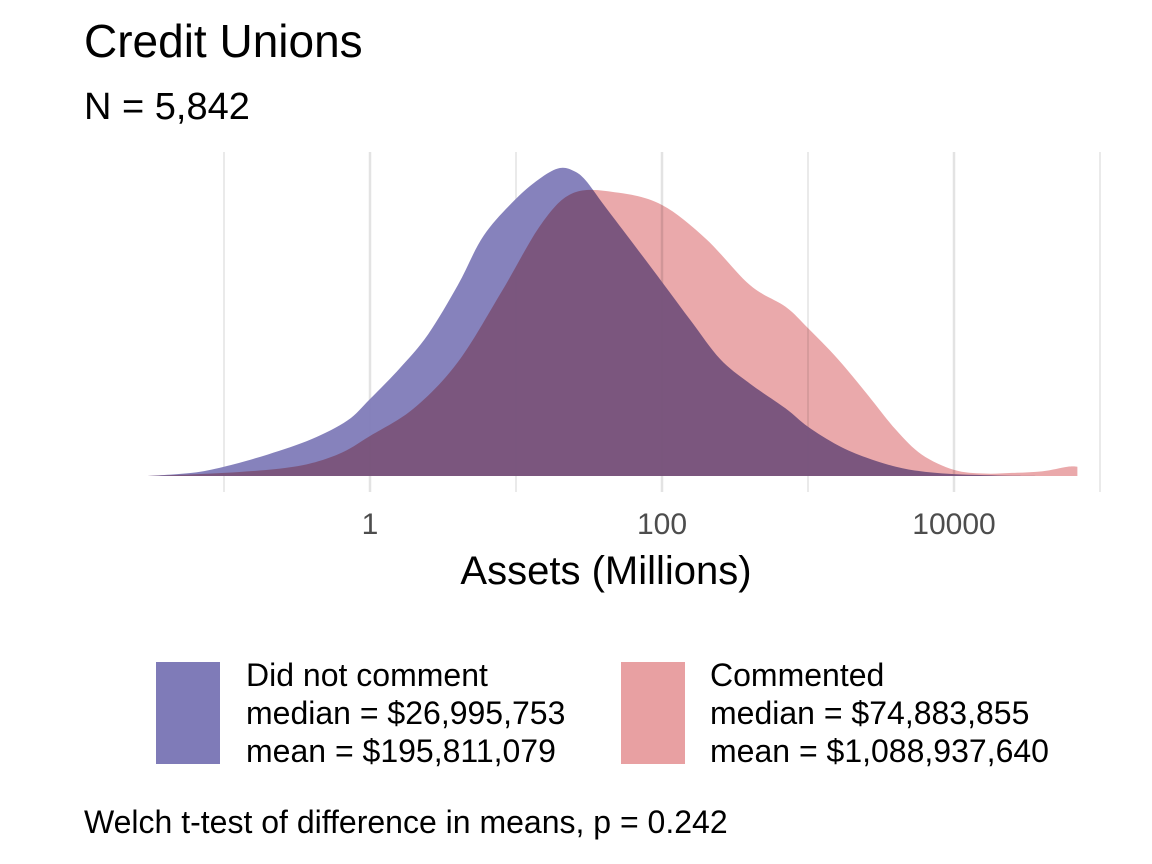  I want to click on legend-label: Commented, so click(797, 675).